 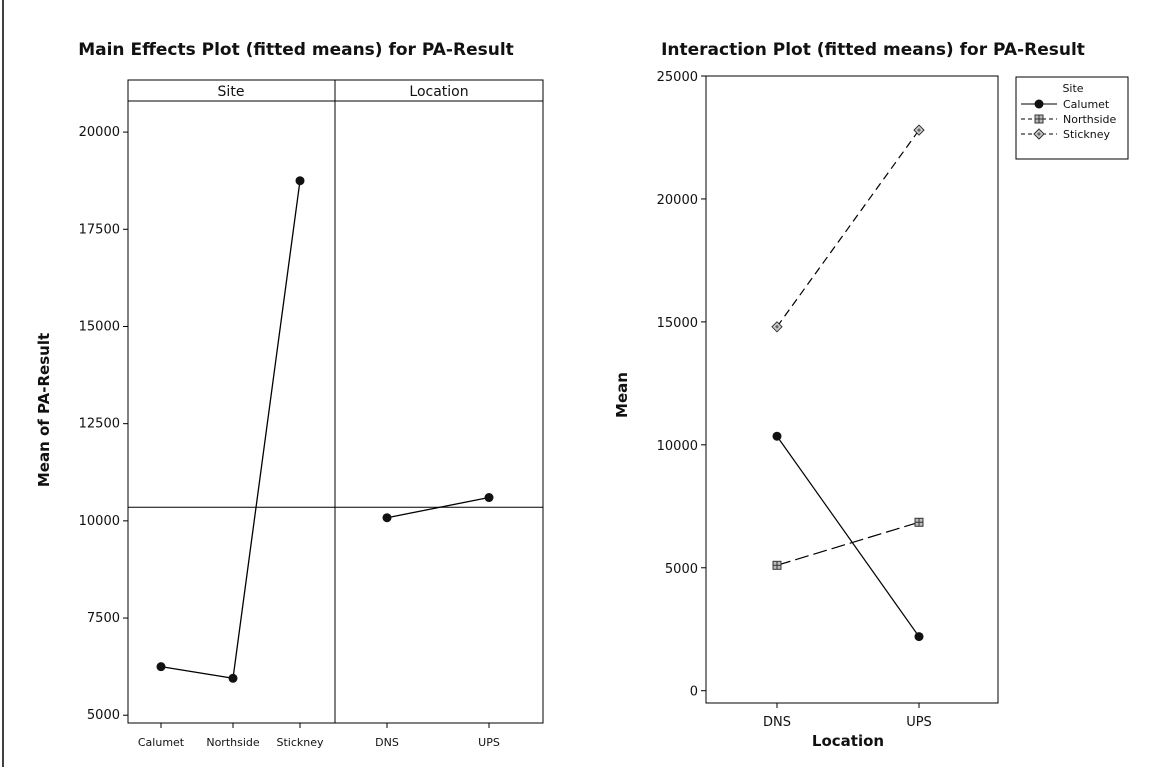 What do you see at coordinates (161, 667) in the screenshot?
I see `main-effects-point-calumet` at bounding box center [161, 667].